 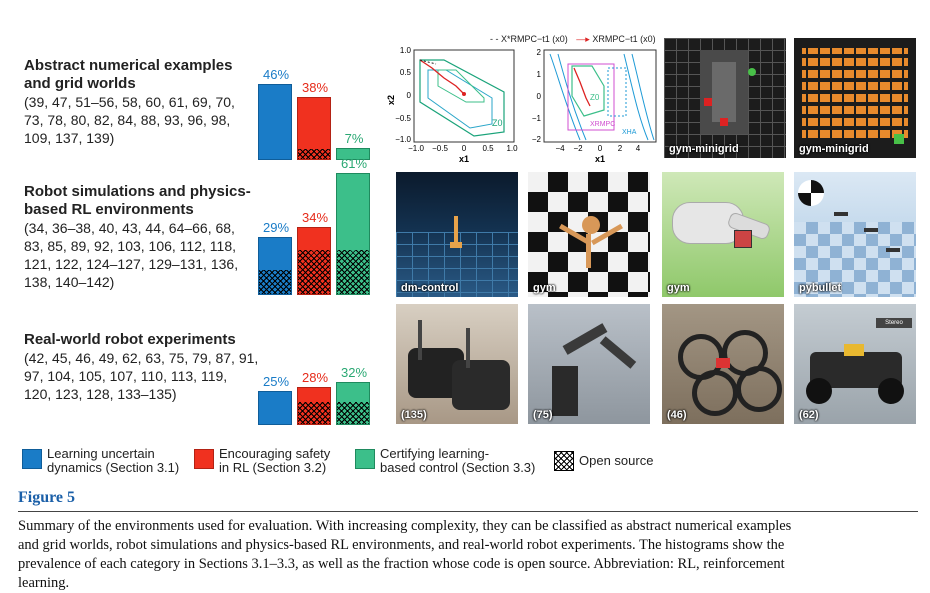 What do you see at coordinates (543, 415) in the screenshot?
I see `thumbnail-label: (75)` at bounding box center [543, 415].